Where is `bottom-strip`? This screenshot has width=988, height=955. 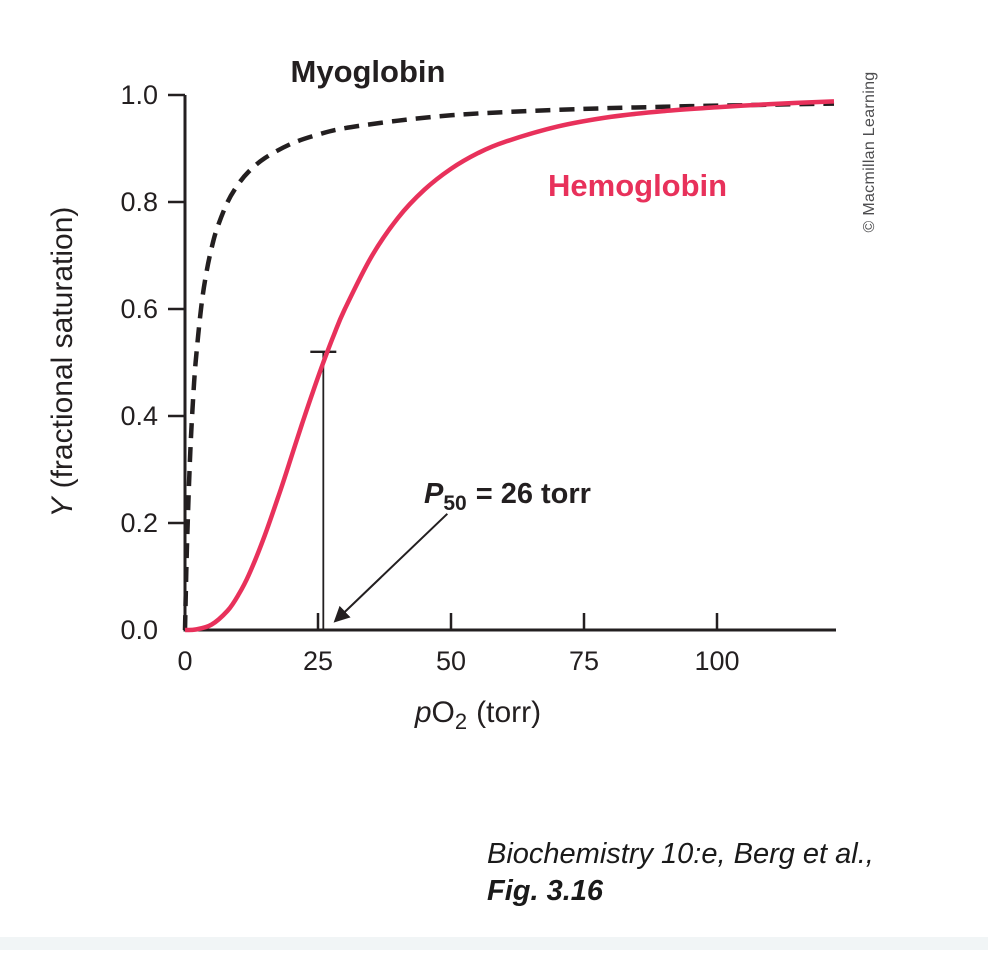
bottom-strip is located at coordinates (494, 943).